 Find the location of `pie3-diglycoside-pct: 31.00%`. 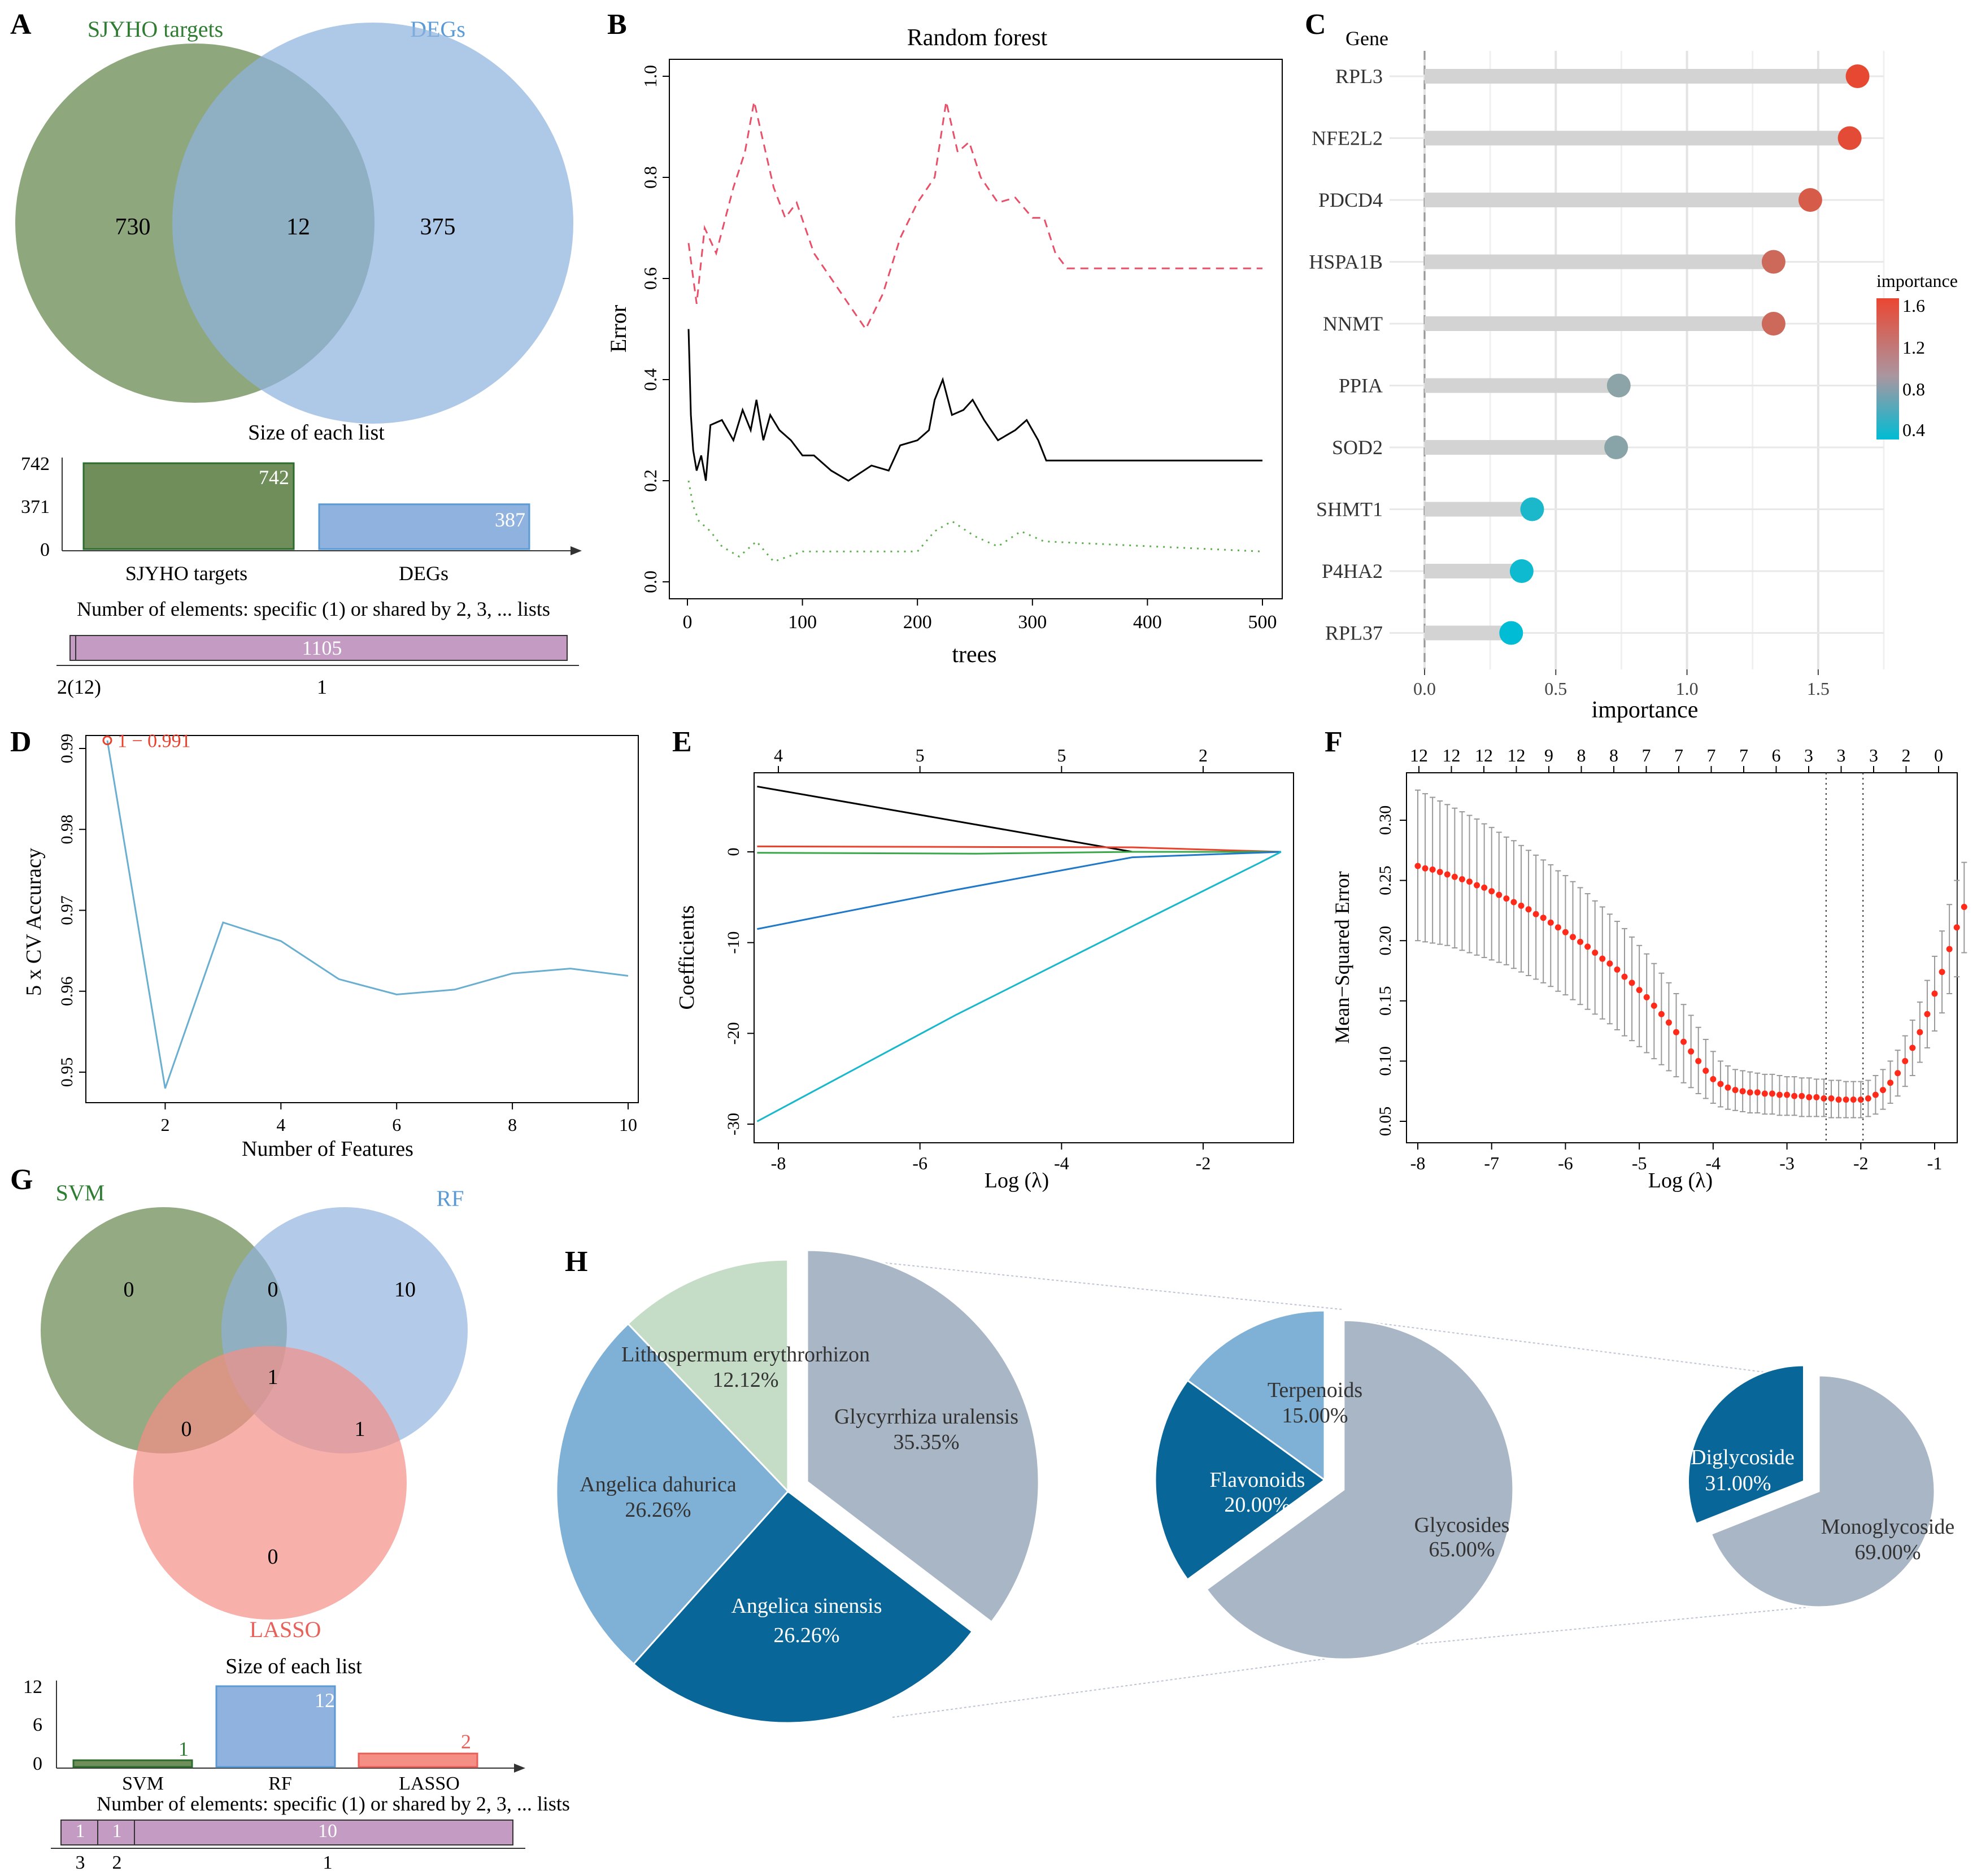

pie3-diglycoside-pct: 31.00% is located at coordinates (1738, 1483).